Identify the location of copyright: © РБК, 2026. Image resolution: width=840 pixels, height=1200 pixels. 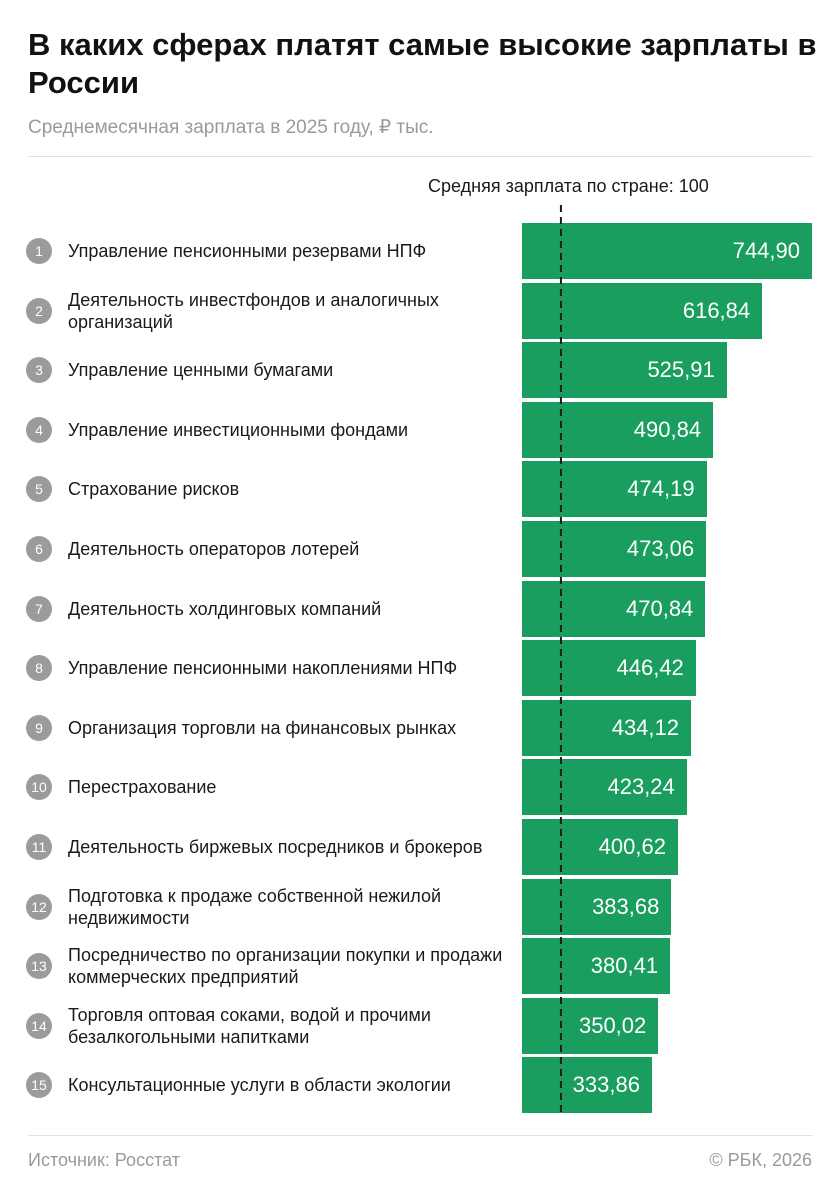
(760, 1160).